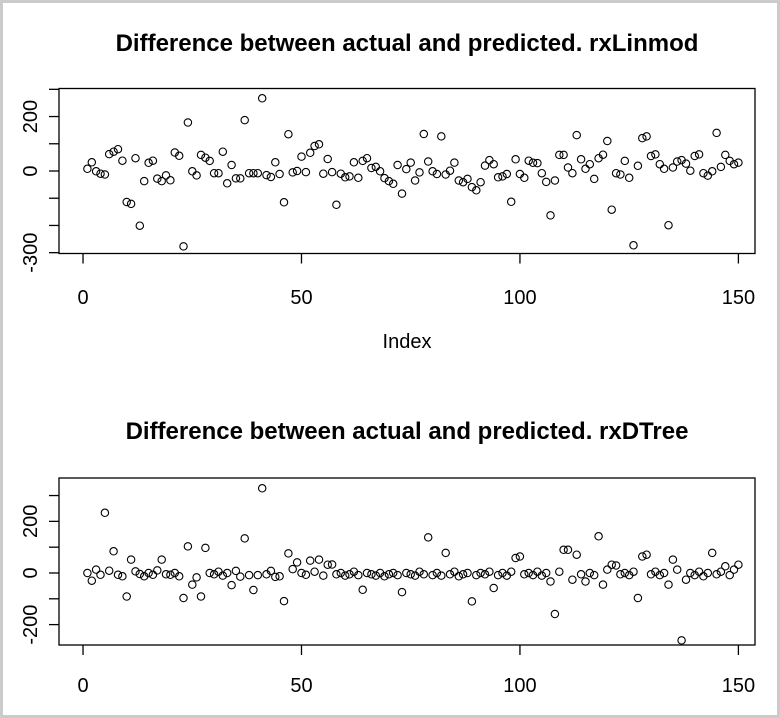  I want to click on y-tick-label: -300, so click(31, 253).